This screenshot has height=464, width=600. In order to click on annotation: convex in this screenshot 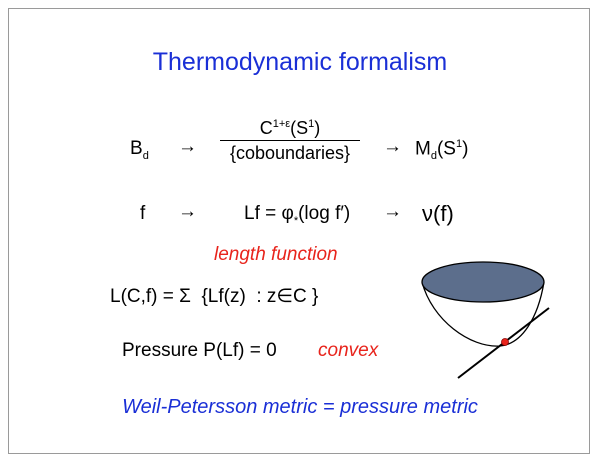, I will do `click(348, 350)`.